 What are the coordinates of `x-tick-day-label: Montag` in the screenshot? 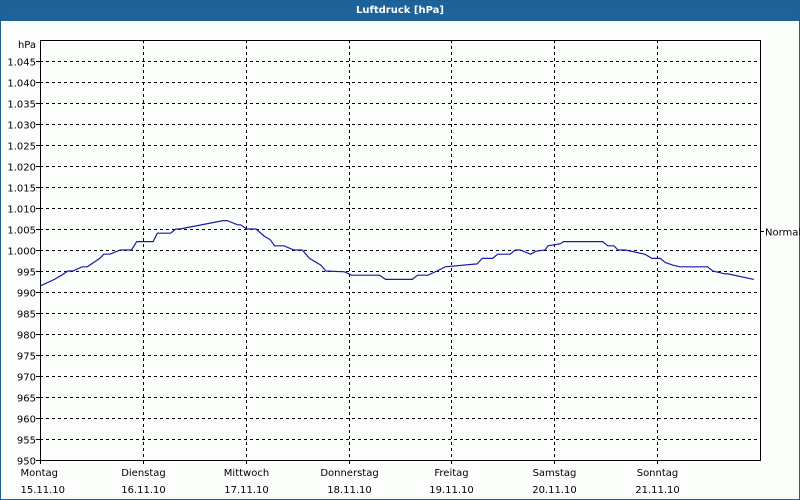 It's located at (39, 473).